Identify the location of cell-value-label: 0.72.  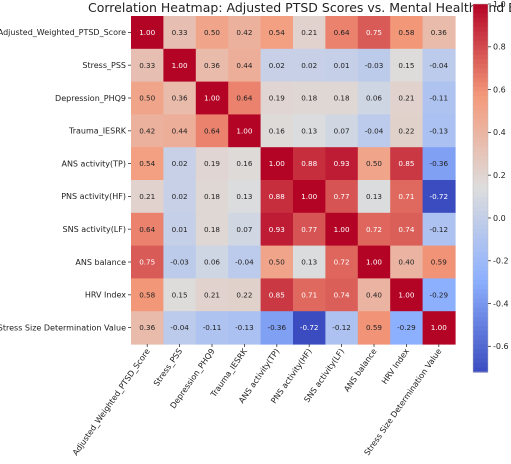
(342, 262).